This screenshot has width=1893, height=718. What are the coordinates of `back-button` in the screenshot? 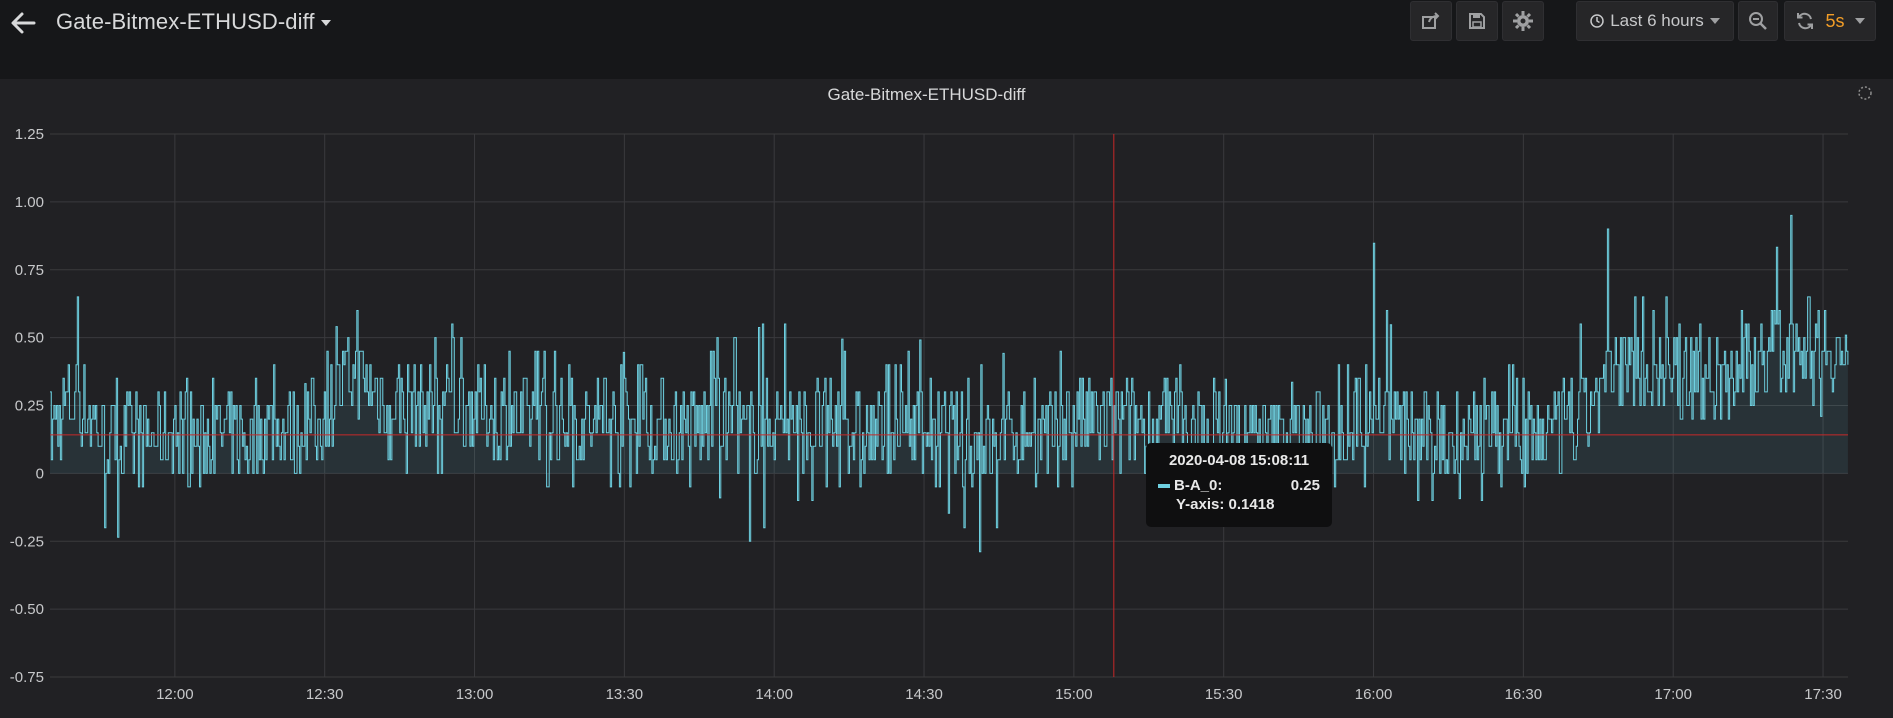 It's located at (25, 23).